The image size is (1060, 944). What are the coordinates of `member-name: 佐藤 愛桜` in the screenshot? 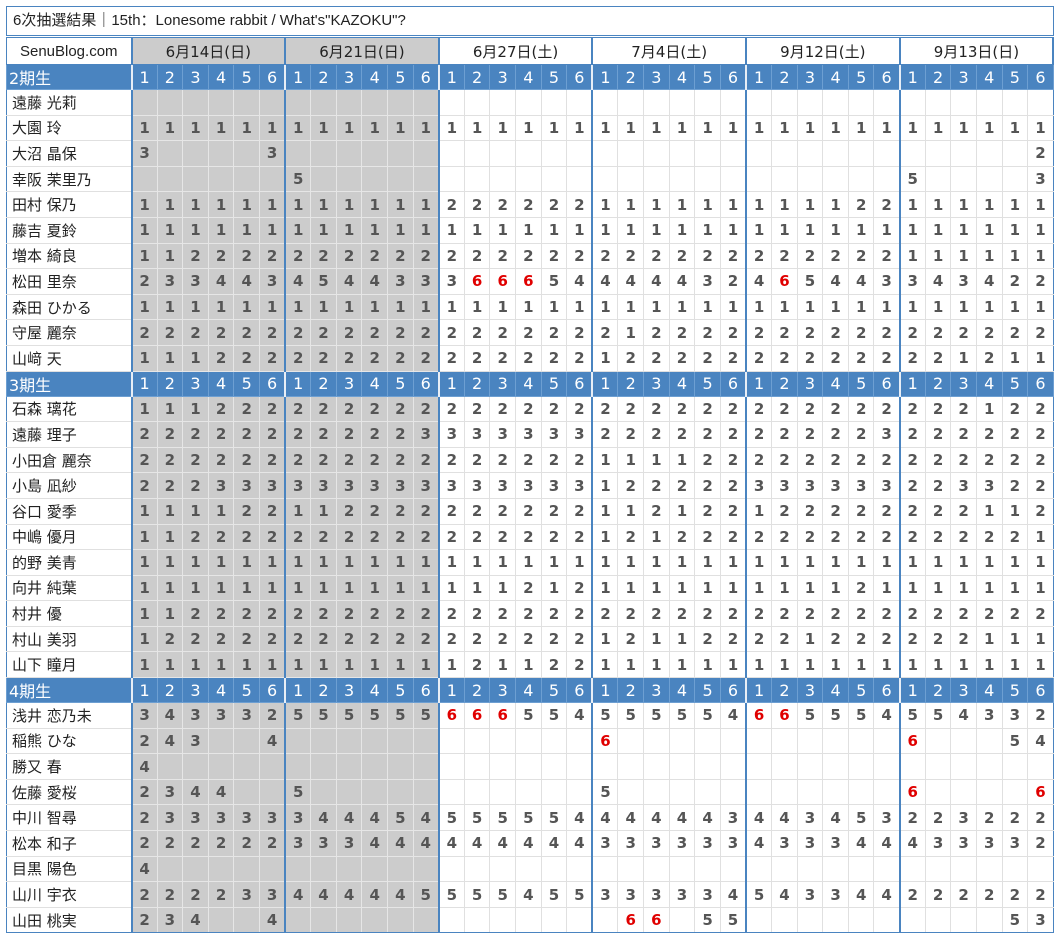 It's located at (69, 792).